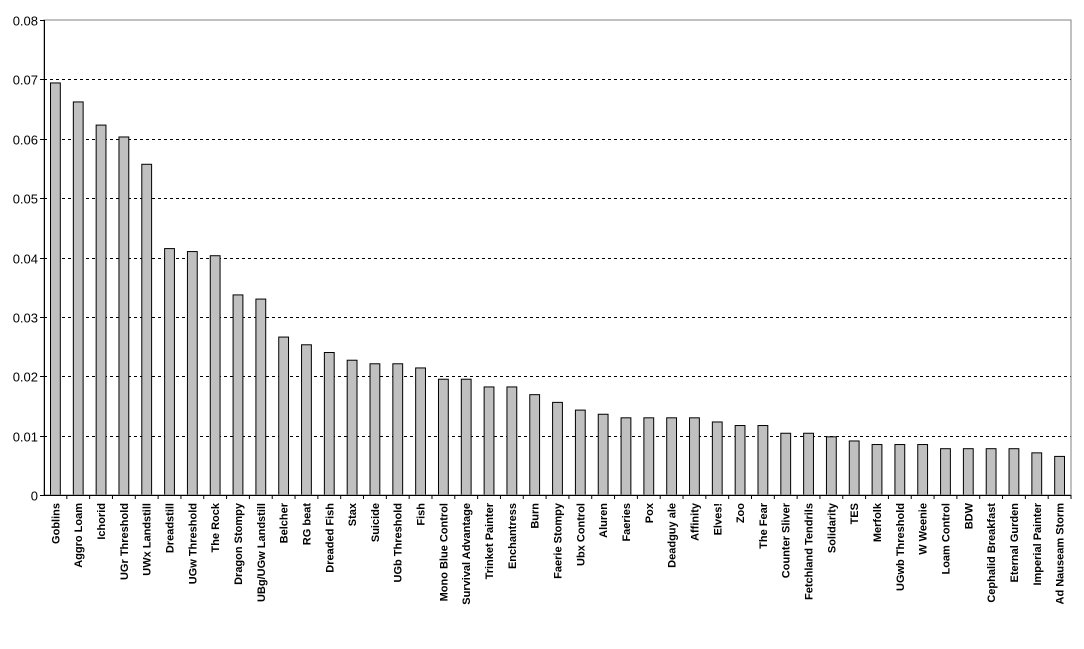 Image resolution: width=1084 pixels, height=649 pixels. I want to click on x-tick-label: Fetchland Tendrils, so click(810, 551).